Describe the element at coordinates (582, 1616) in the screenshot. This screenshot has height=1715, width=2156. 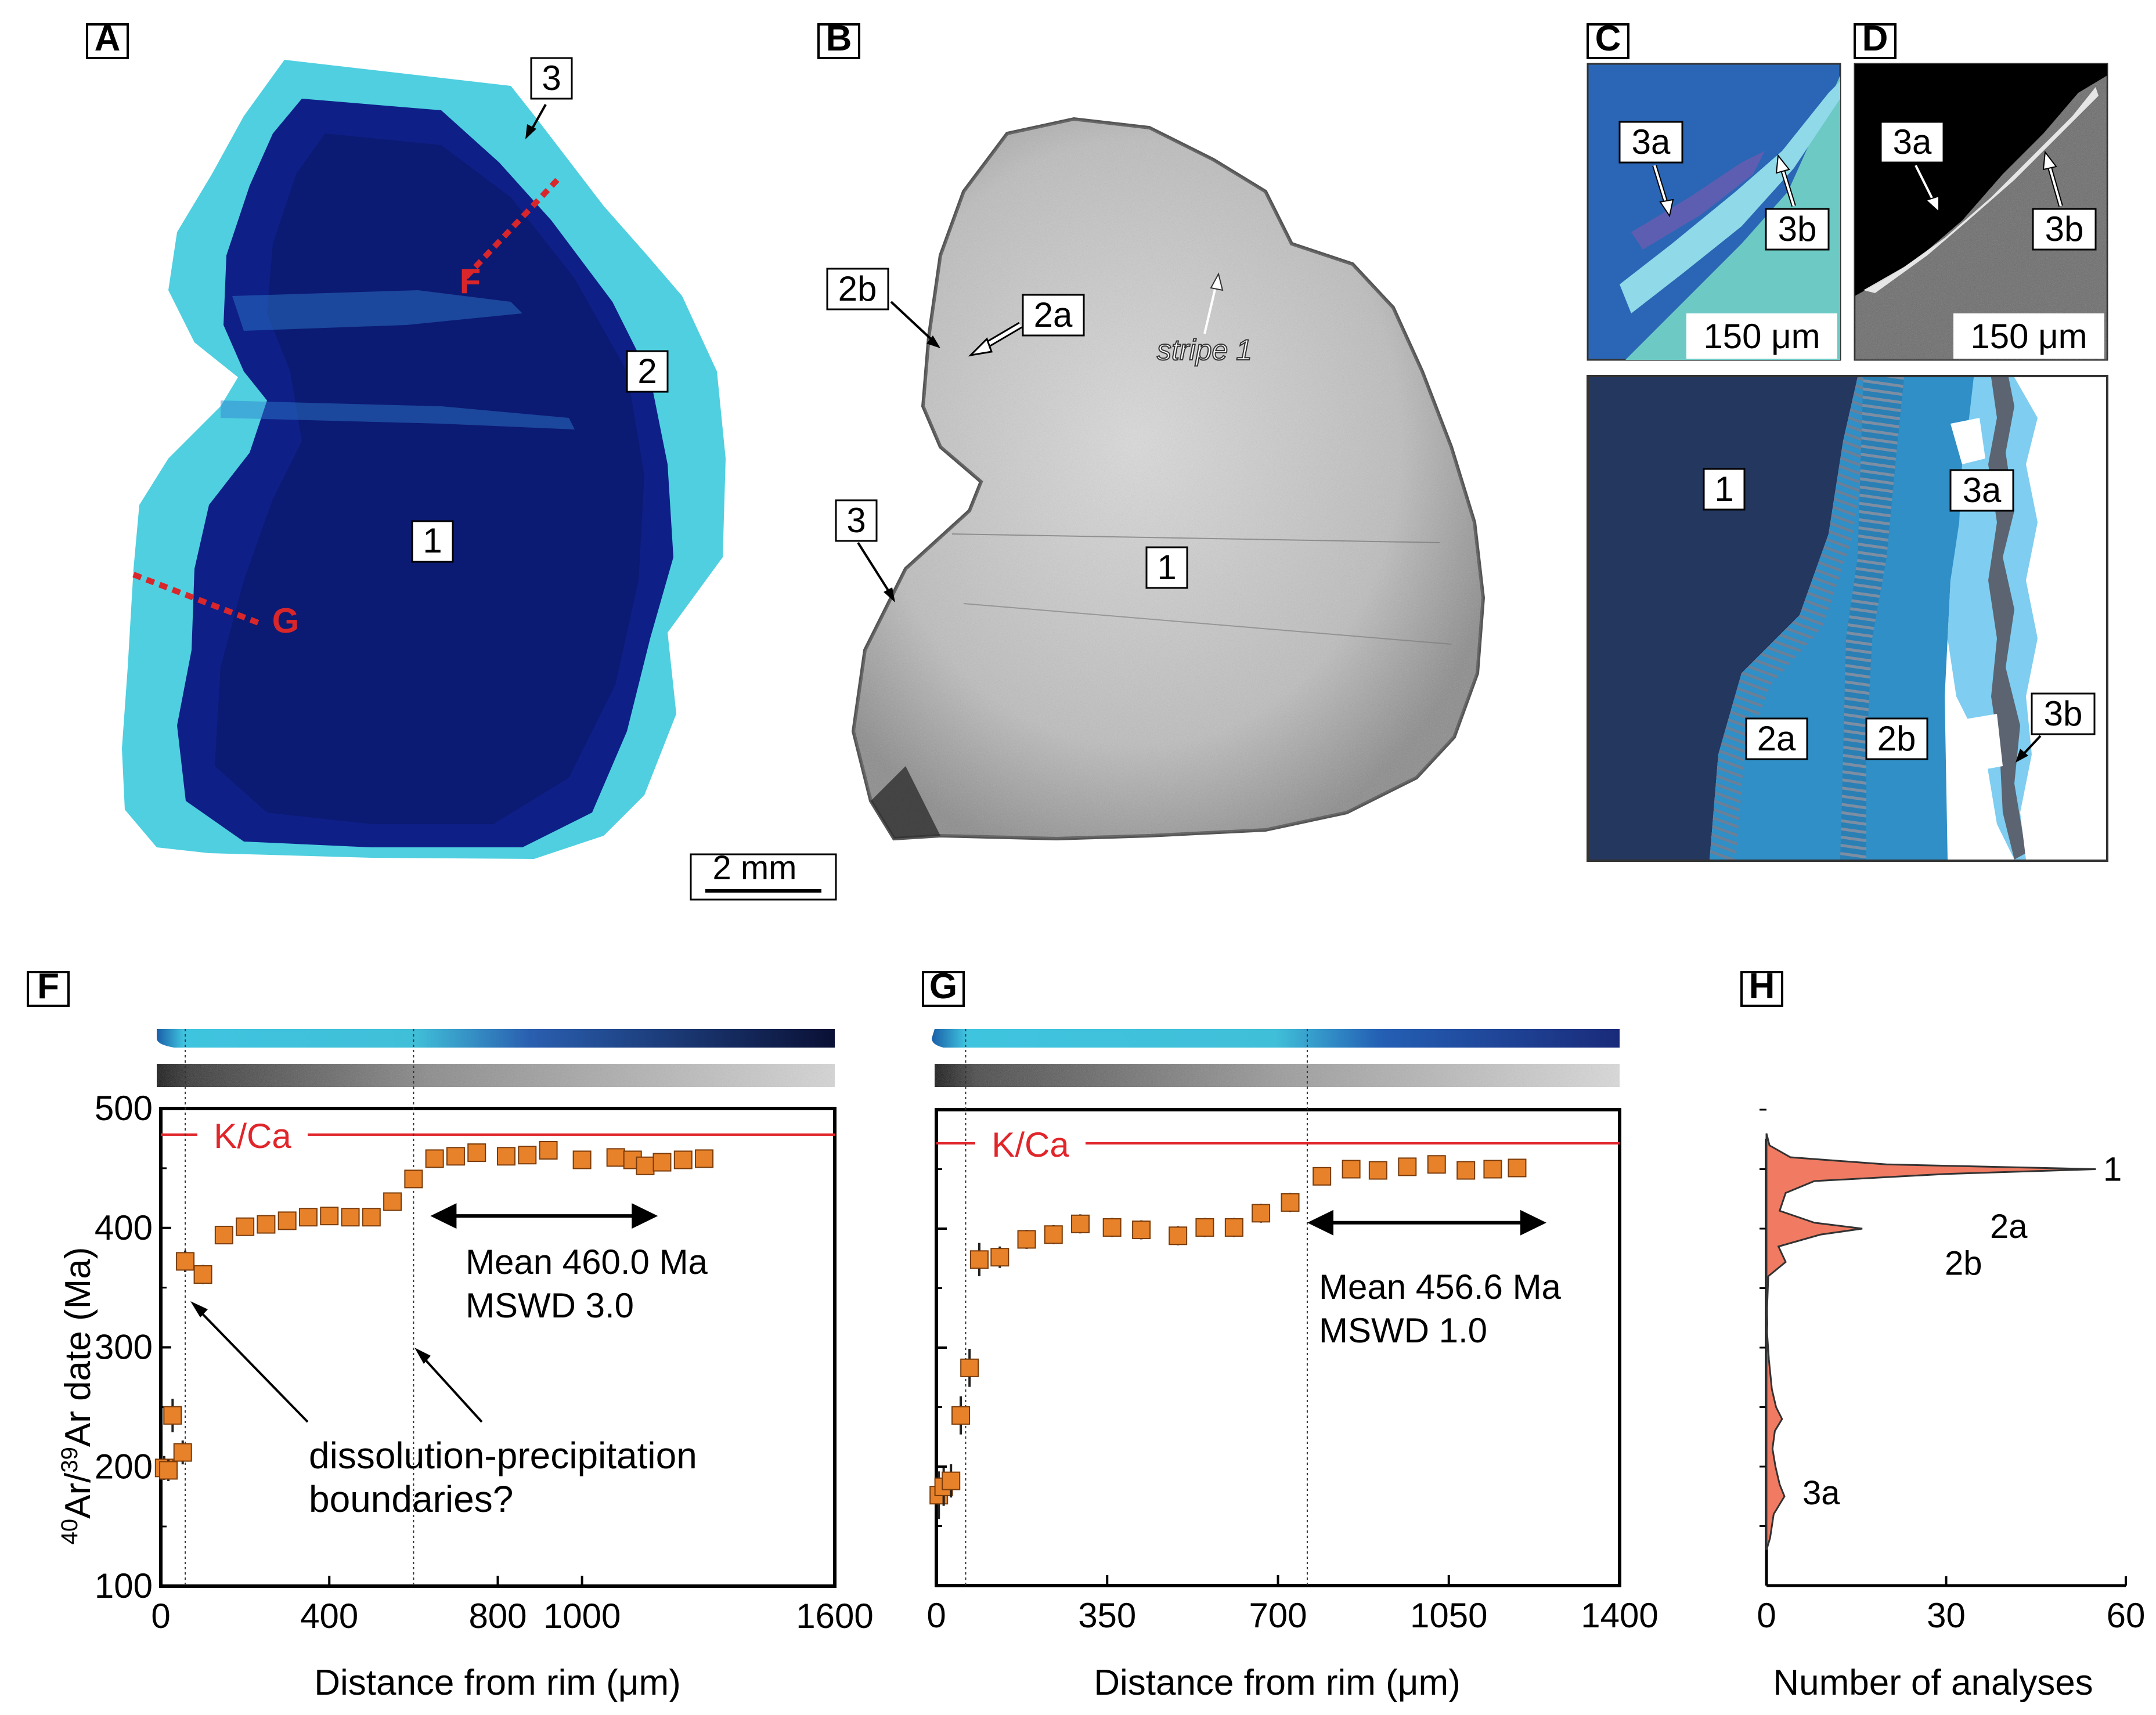
I see `x-tick-label: 1000` at that location.